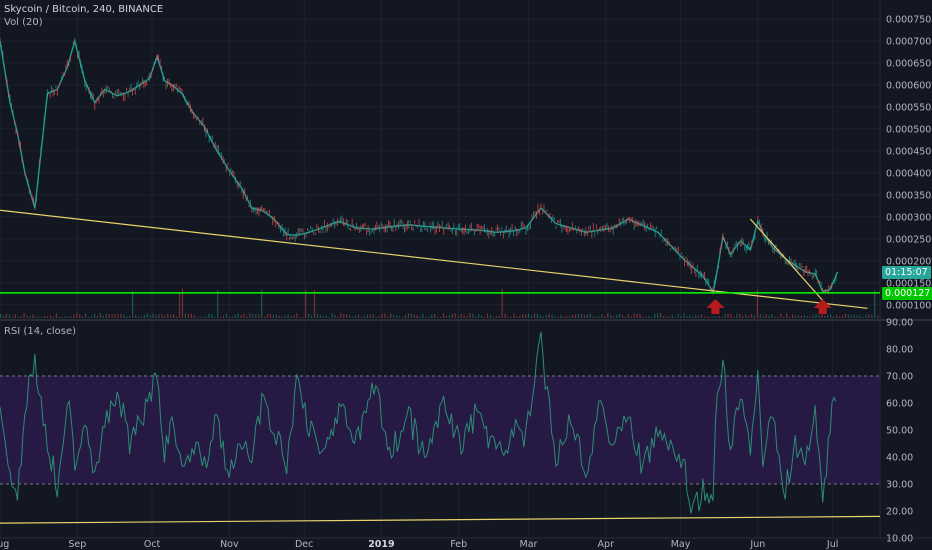  I want to click on x-axis-tick-label: May, so click(681, 544).